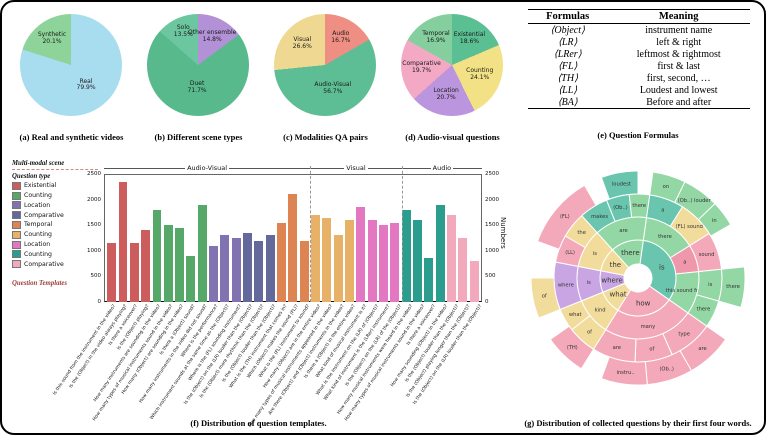  Describe the element at coordinates (714, 221) in the screenshot. I see `sunburst-label: in` at that location.